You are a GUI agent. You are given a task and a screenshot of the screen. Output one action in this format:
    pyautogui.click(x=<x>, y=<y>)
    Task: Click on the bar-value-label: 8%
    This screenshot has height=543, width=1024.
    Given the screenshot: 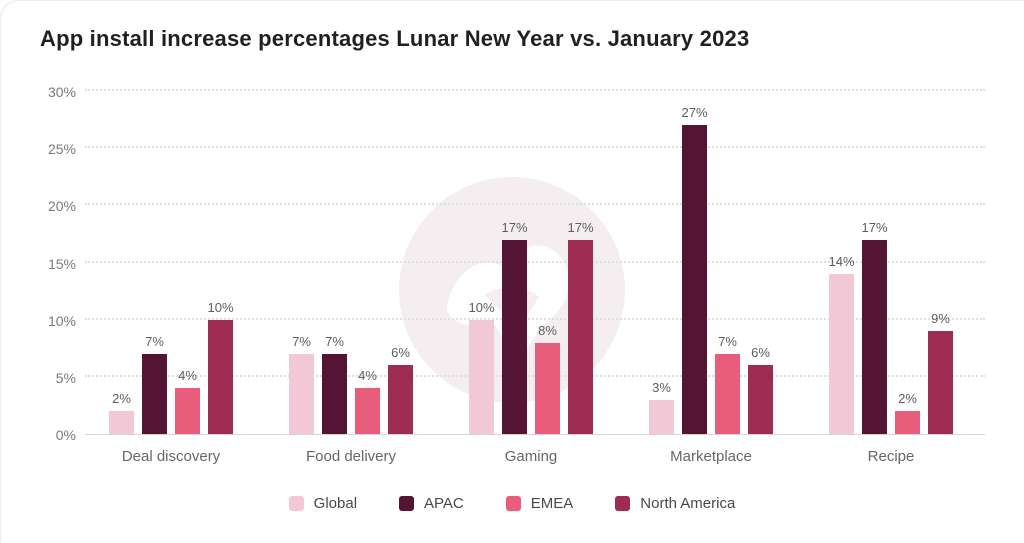 What is the action you would take?
    pyautogui.click(x=547, y=330)
    